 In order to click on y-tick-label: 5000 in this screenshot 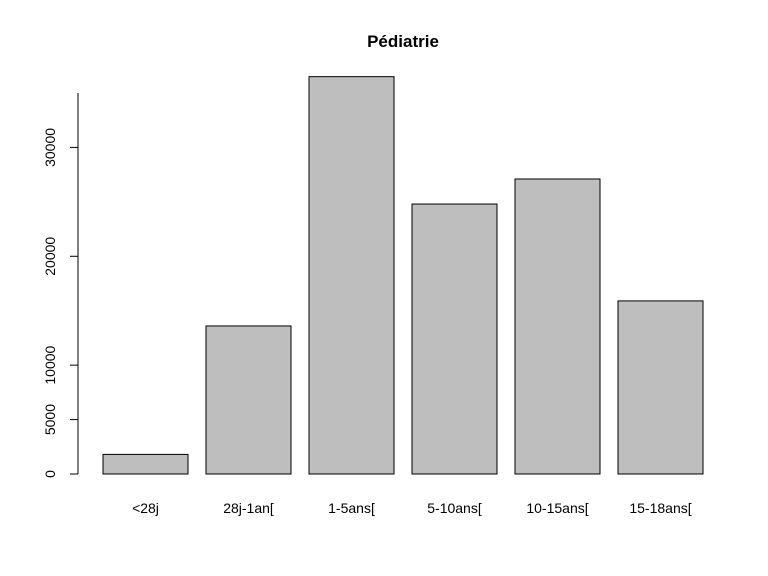, I will do `click(50, 419)`.